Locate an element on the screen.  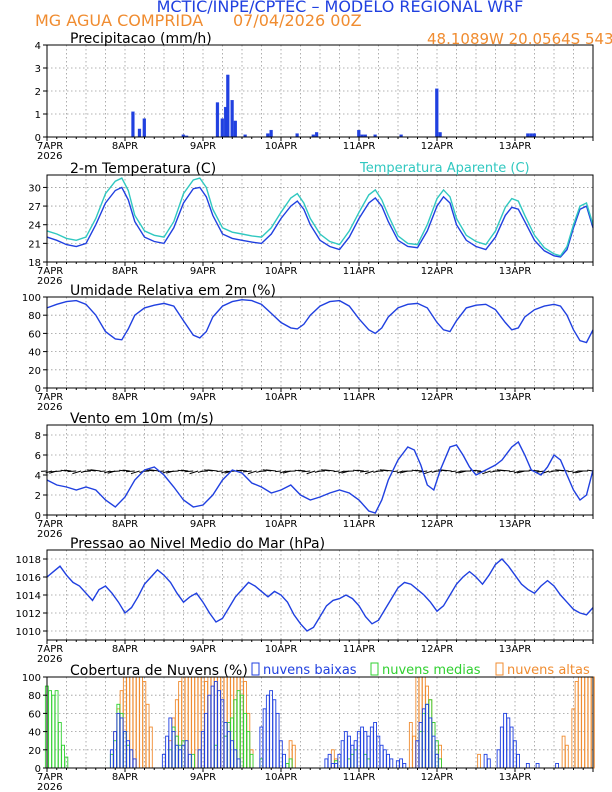
coords-label: 48.1089W 20.0564S 543m is located at coordinates (519, 39).